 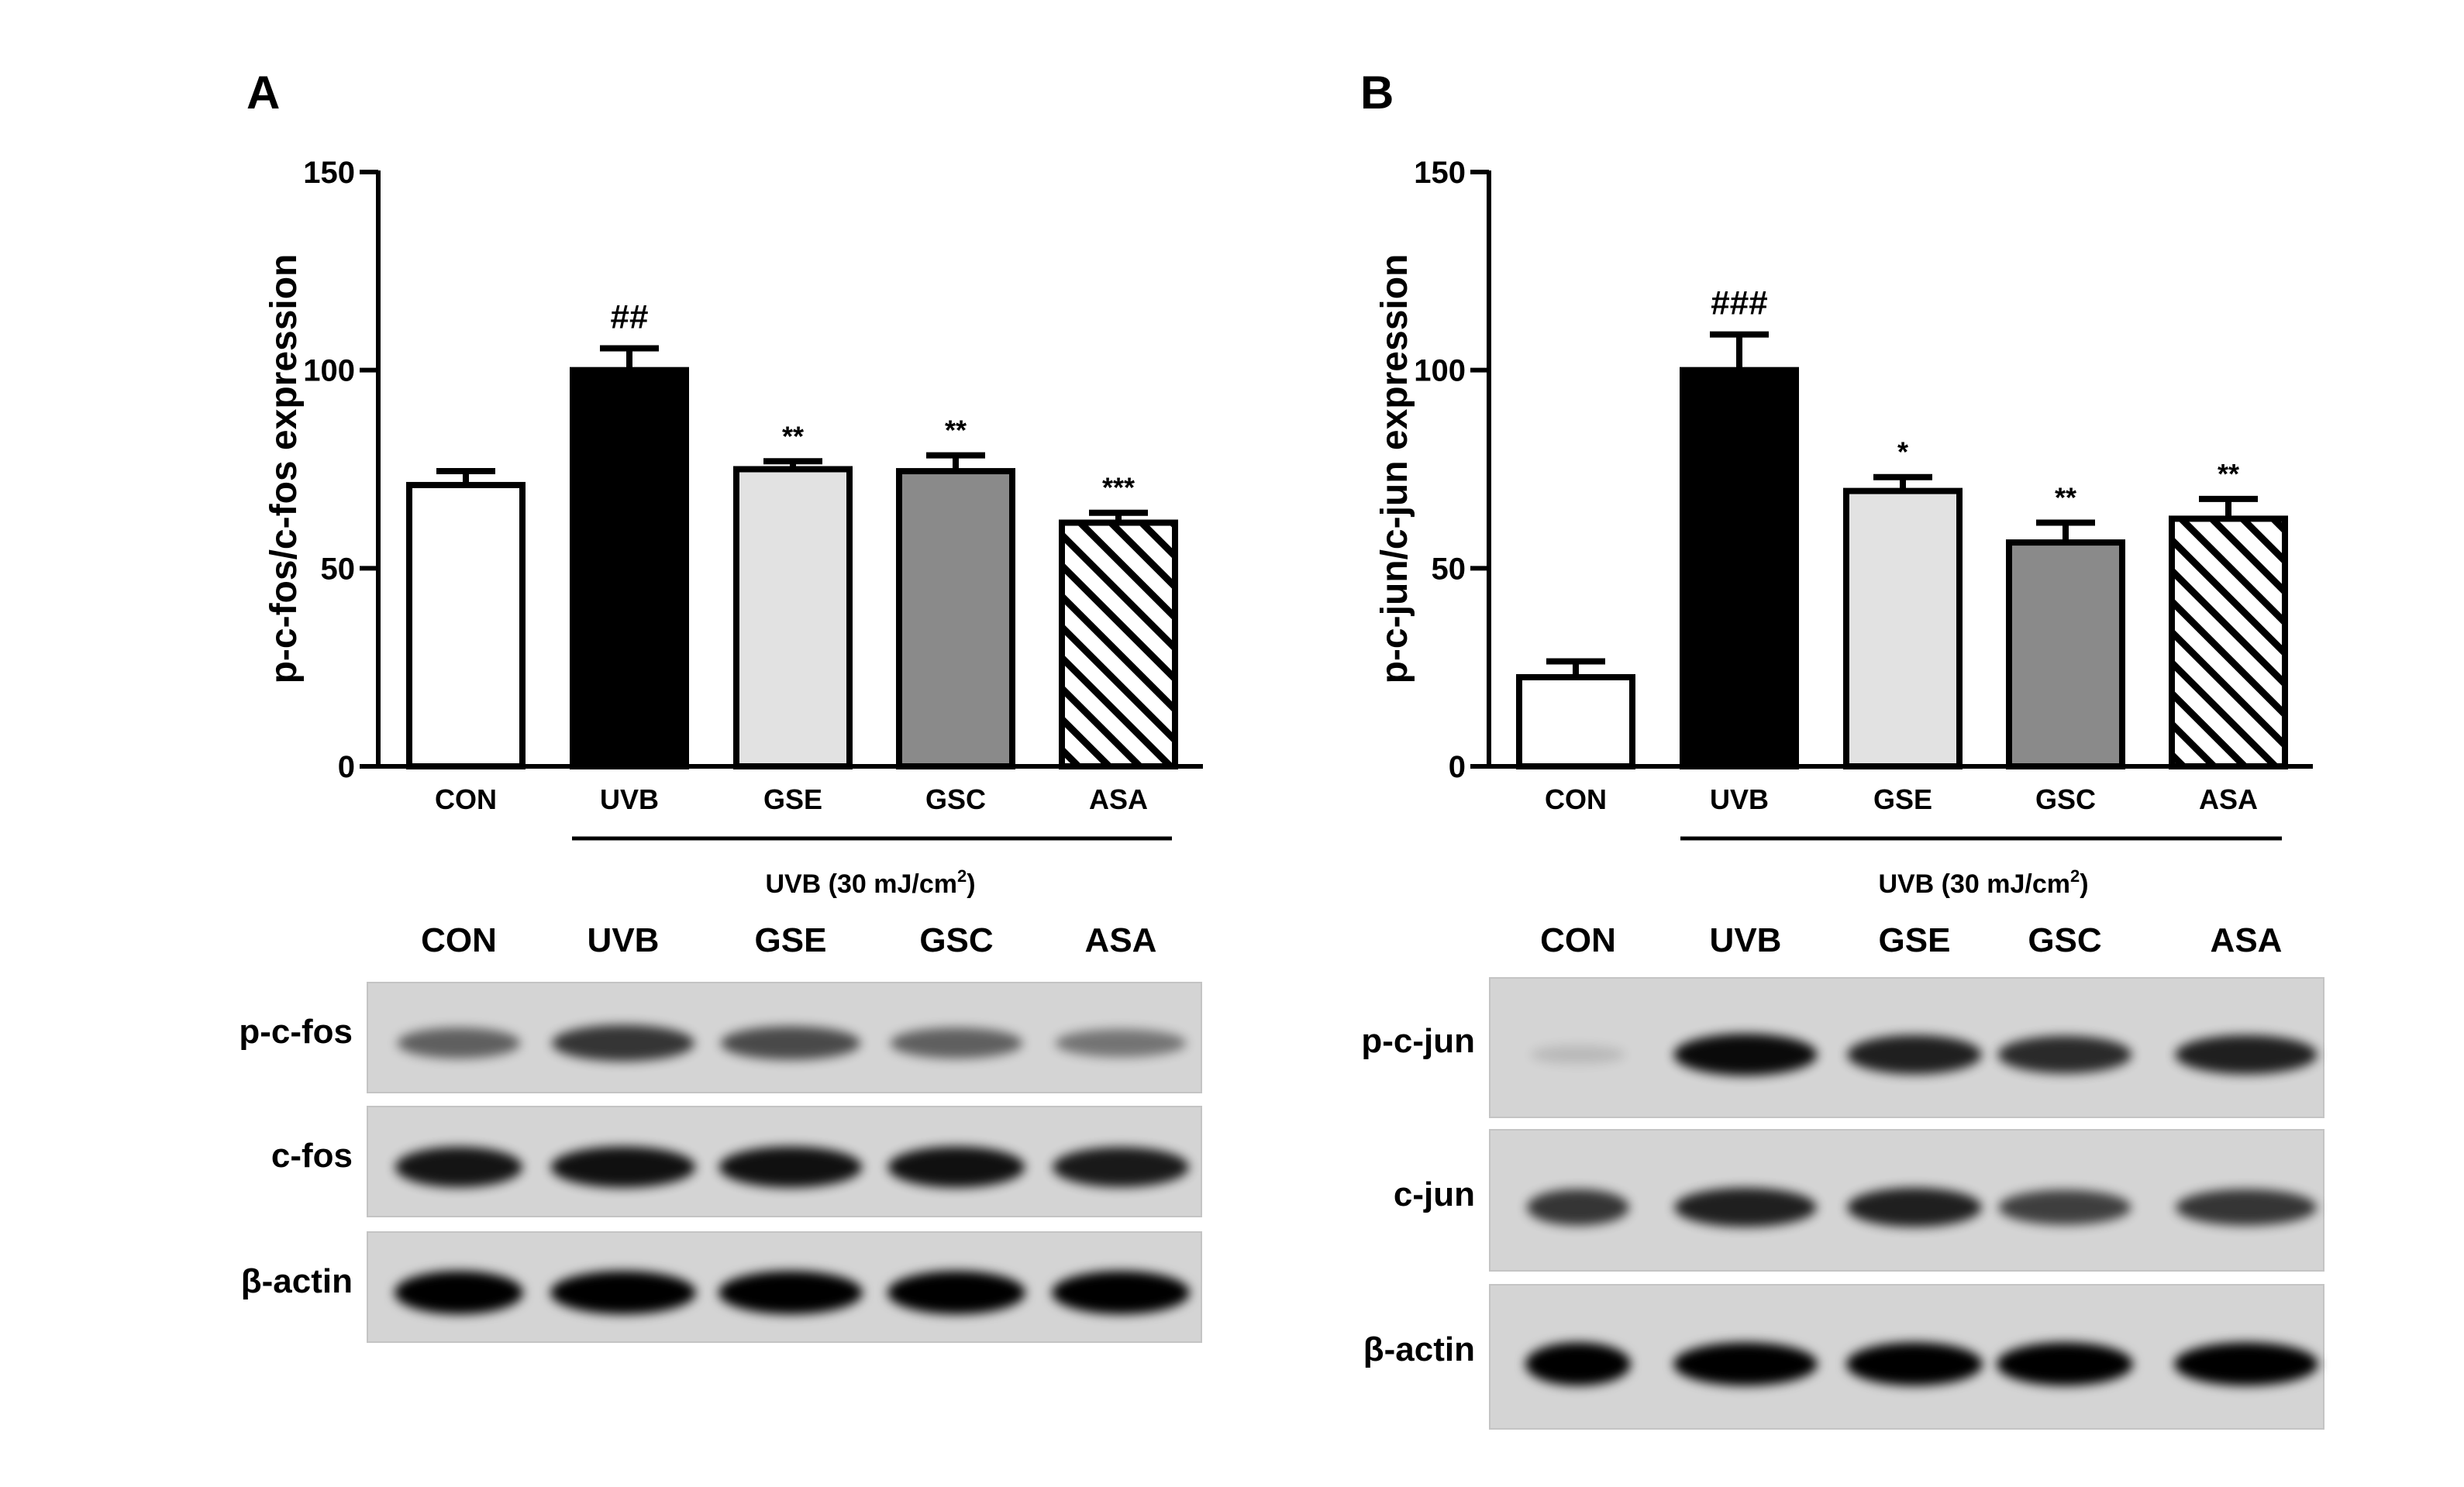 I want to click on blot-row-label: c-fos, so click(x=312, y=1156).